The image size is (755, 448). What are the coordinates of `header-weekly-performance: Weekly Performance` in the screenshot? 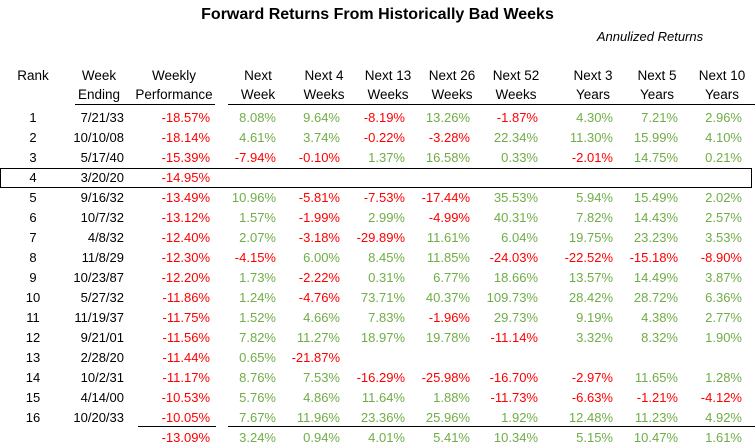 It's located at (174, 85).